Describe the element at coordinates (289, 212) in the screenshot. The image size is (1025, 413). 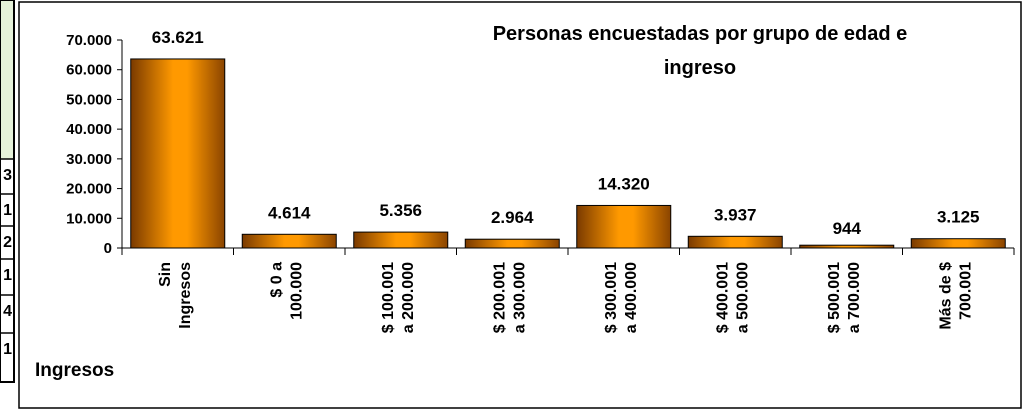
I see `value-label: 4.614` at that location.